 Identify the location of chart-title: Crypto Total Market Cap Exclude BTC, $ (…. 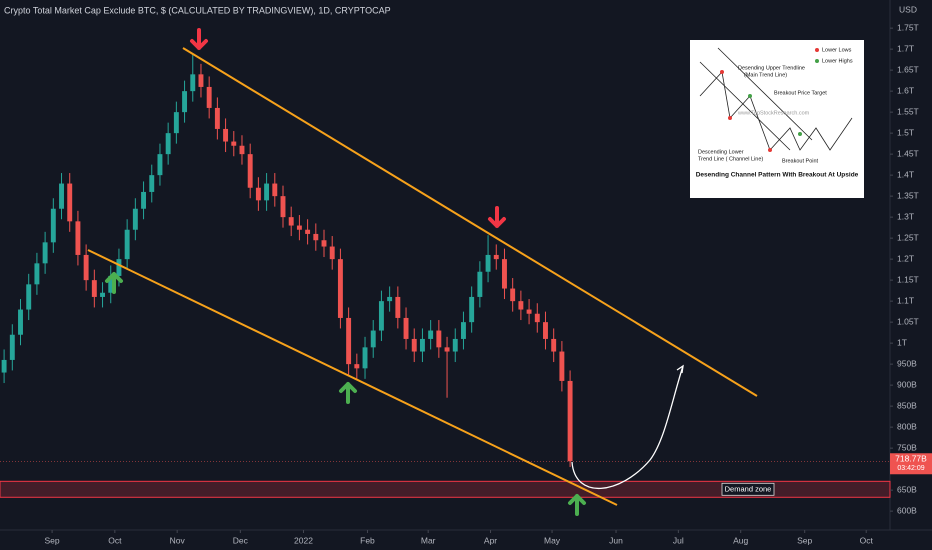
(197, 10).